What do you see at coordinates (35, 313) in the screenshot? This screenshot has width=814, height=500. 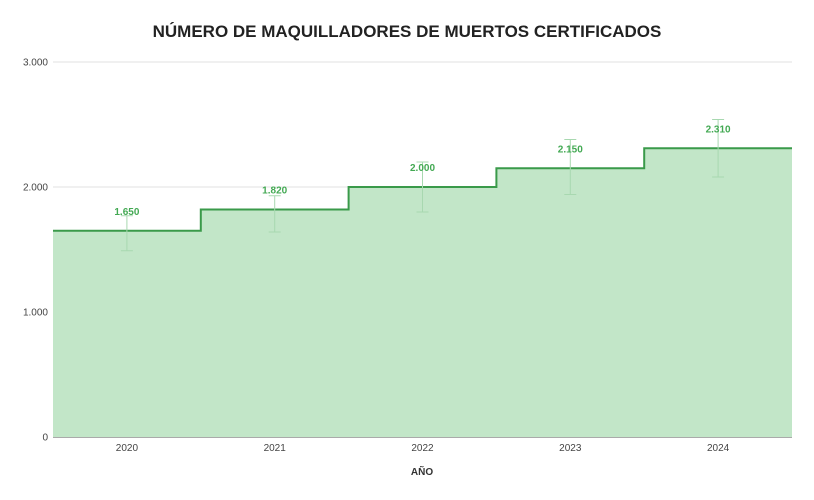 I see `y-tick-label: 1.000` at bounding box center [35, 313].